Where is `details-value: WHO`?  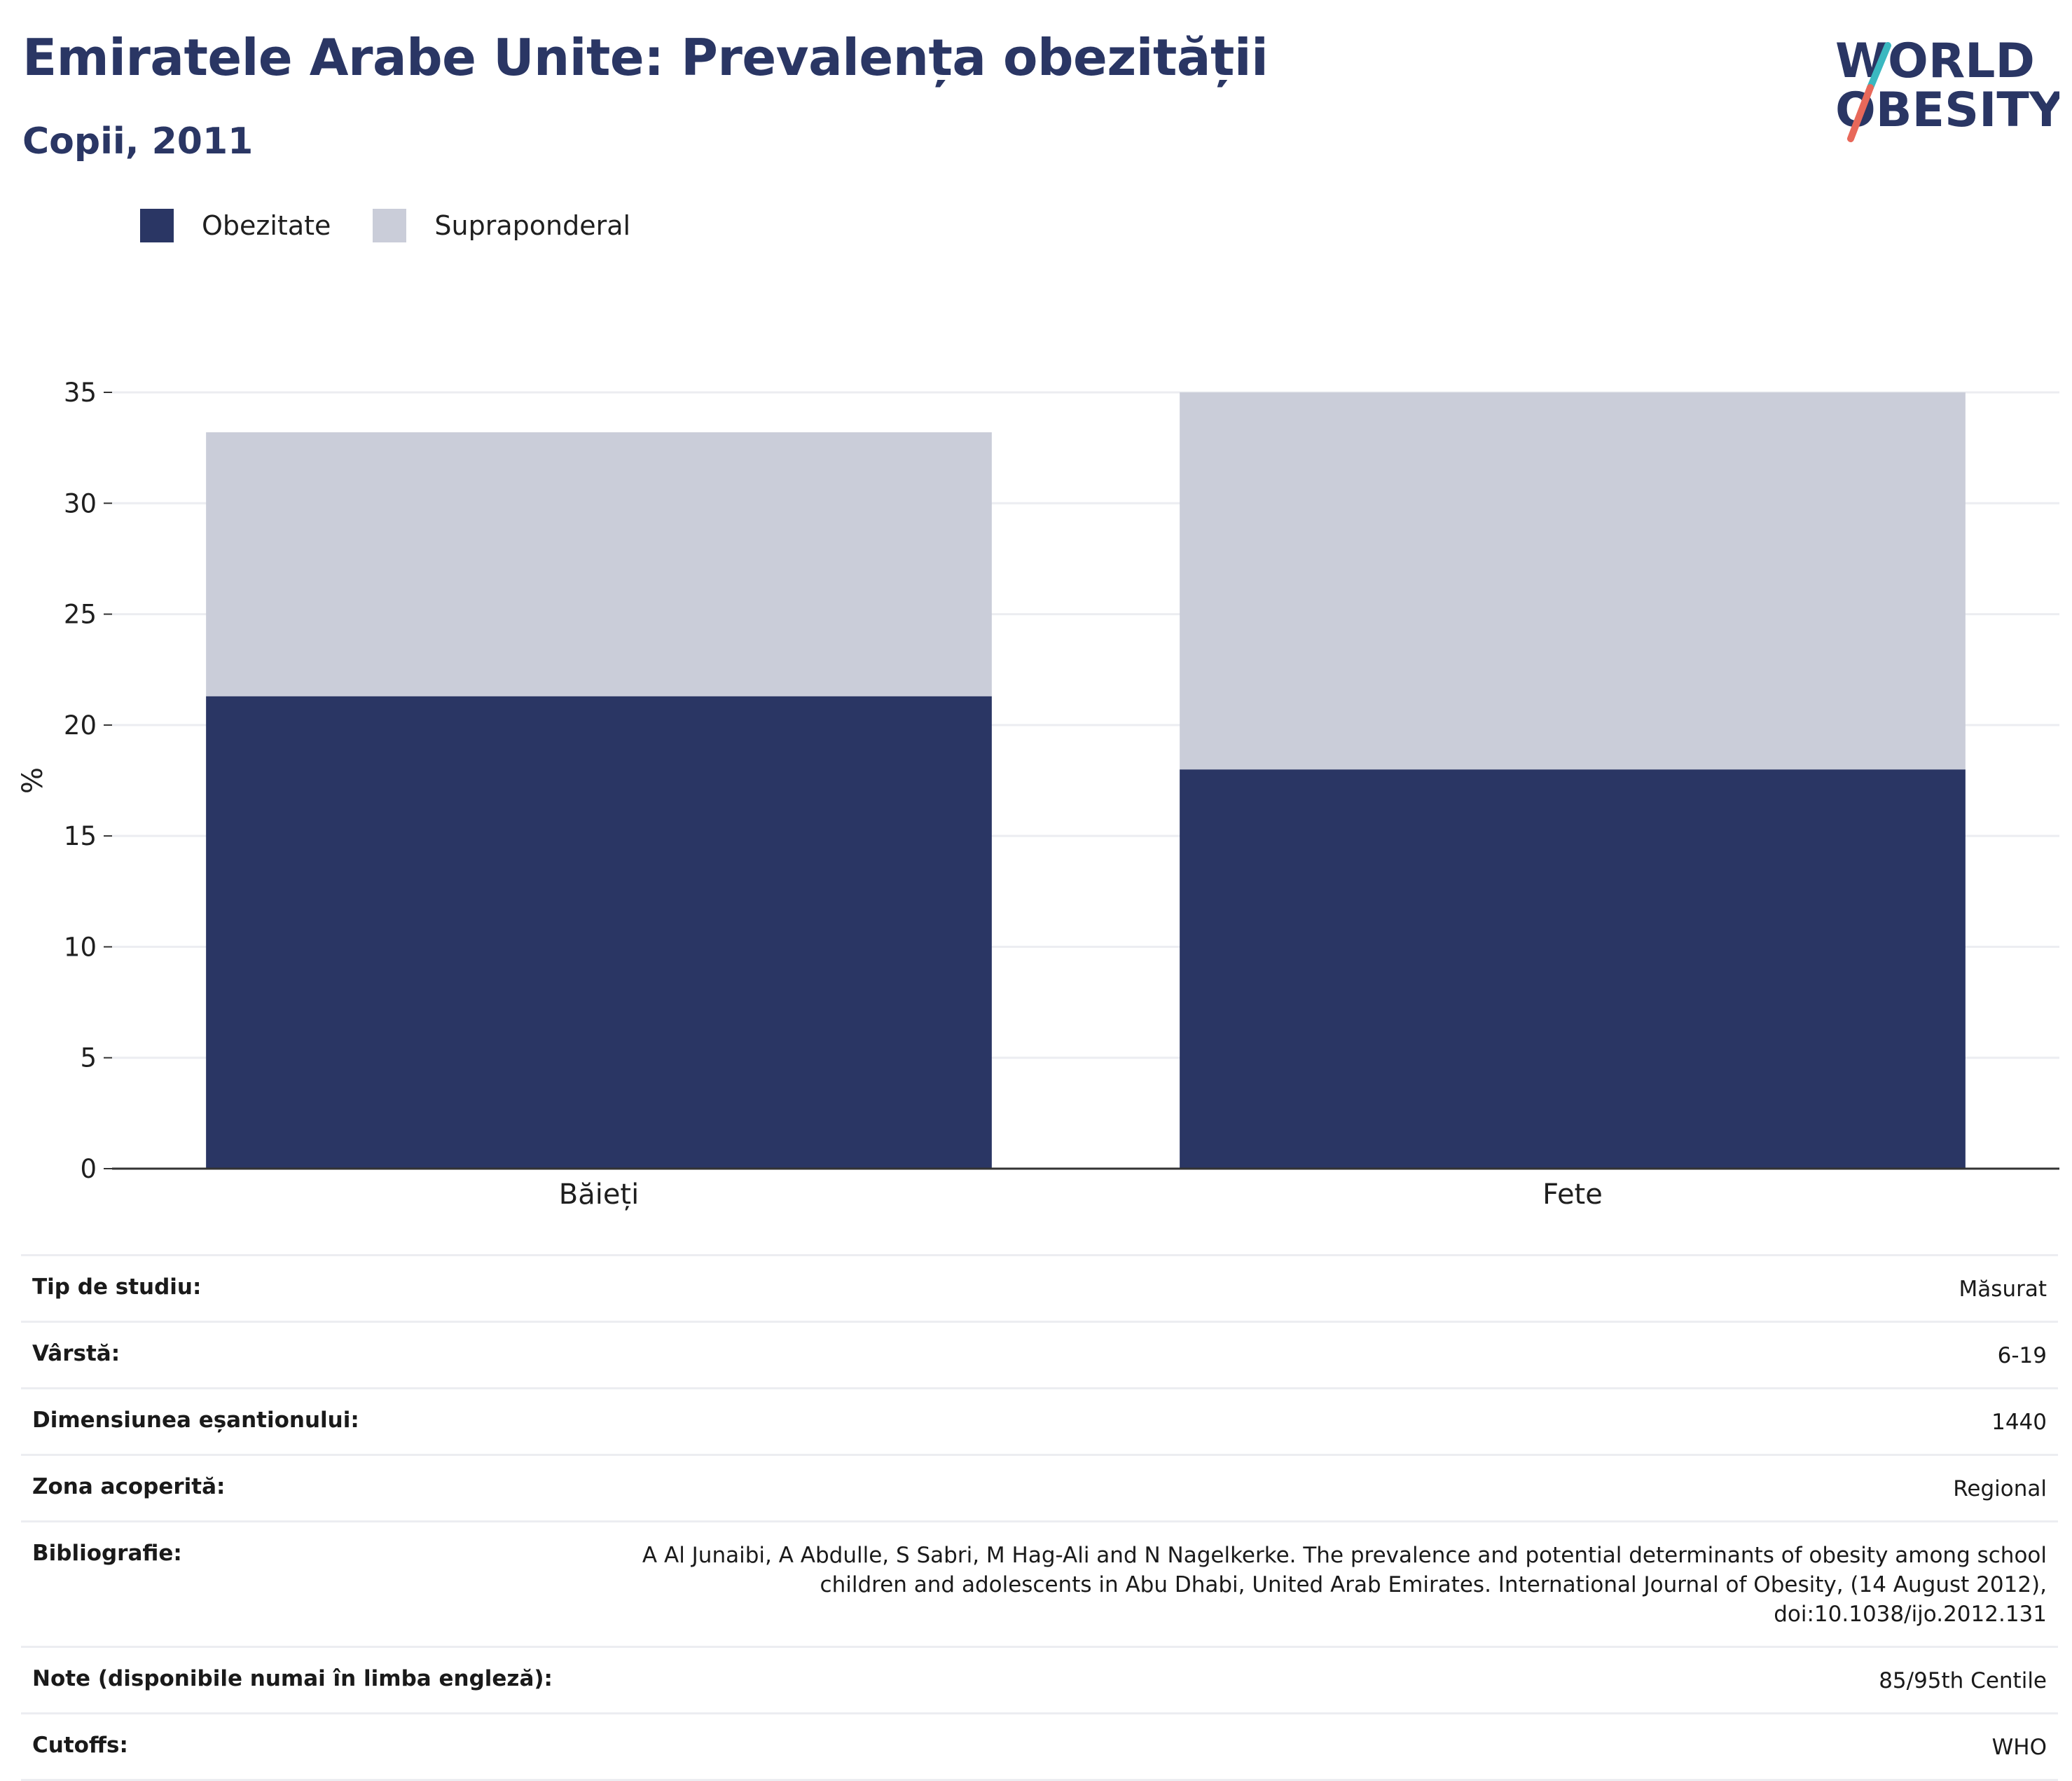 details-value: WHO is located at coordinates (2019, 1748).